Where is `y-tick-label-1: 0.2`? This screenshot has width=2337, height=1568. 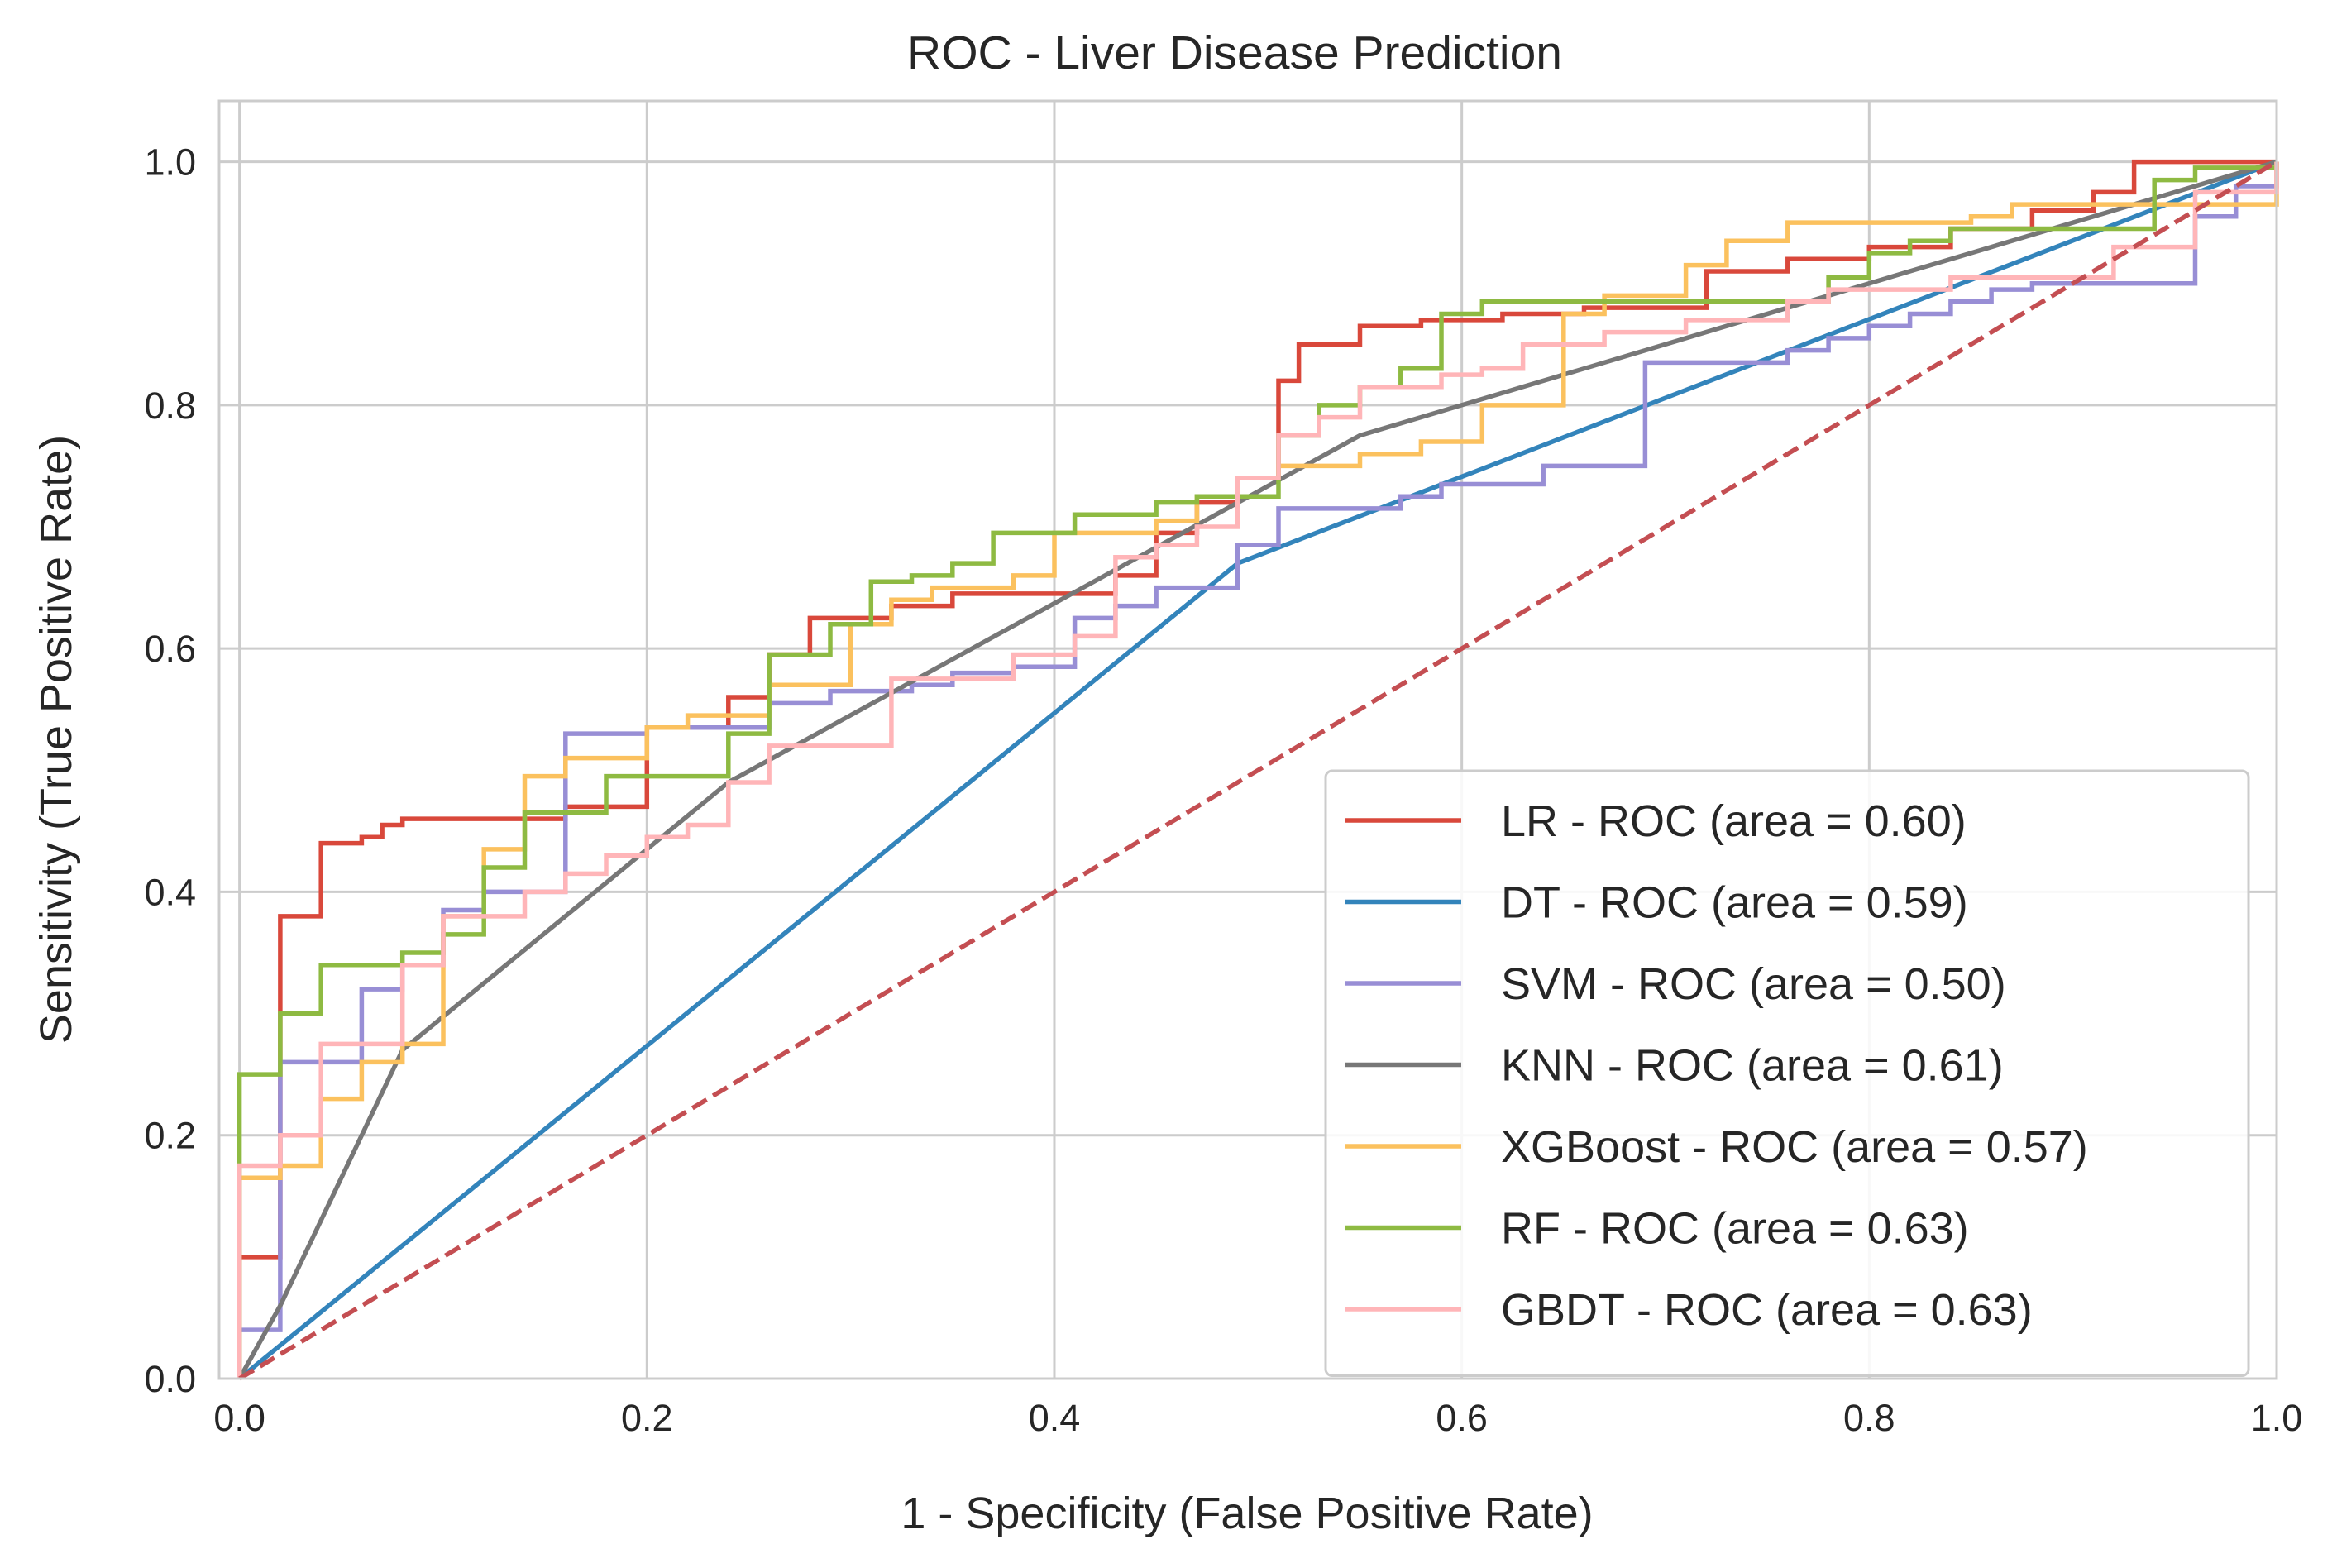 y-tick-label-1: 0.2 is located at coordinates (170, 1136).